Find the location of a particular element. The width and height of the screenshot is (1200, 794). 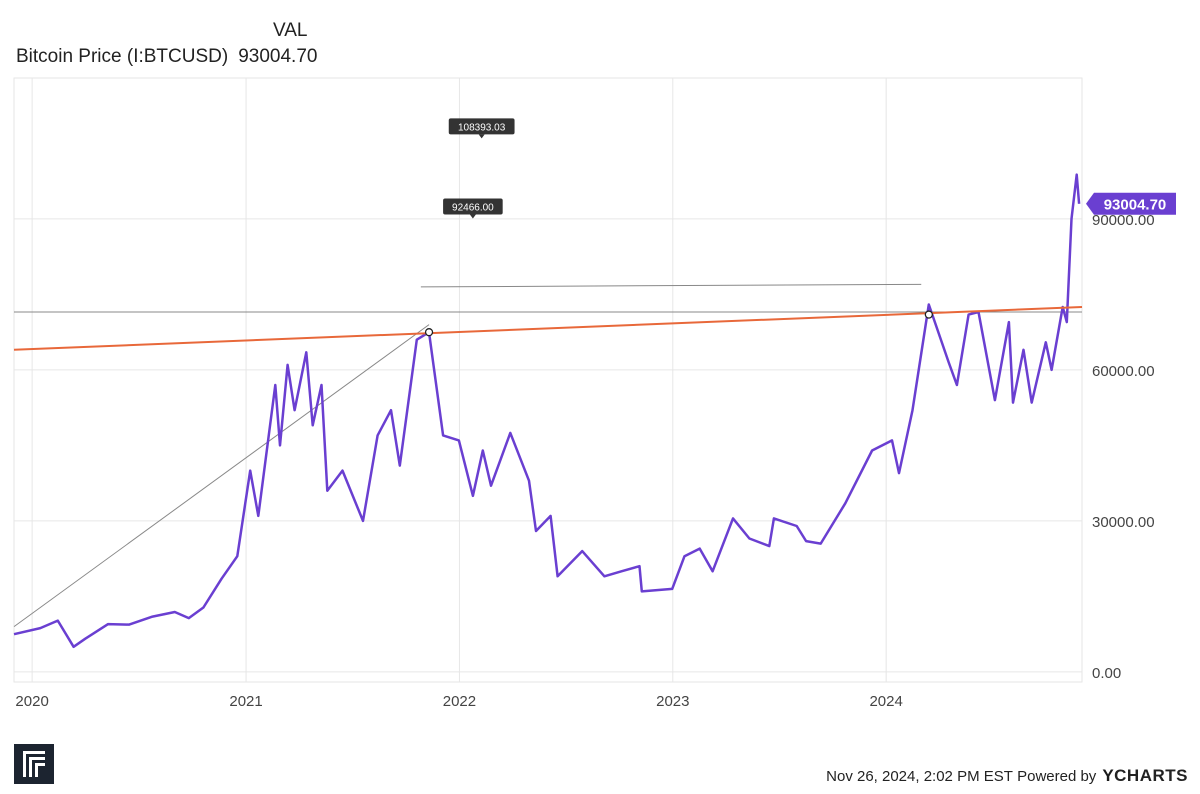

x-tick-label: 2022 is located at coordinates (459, 701).